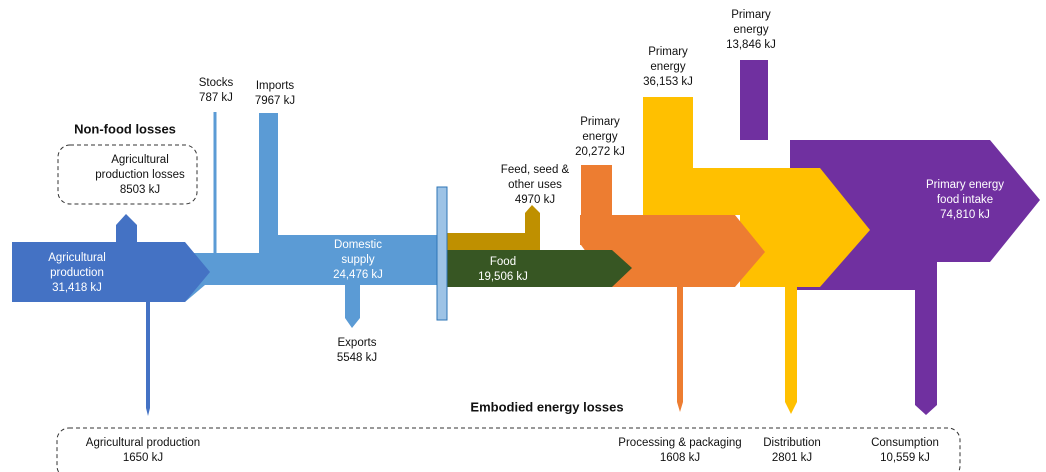  I want to click on flow-label: Stocks, so click(216, 83).